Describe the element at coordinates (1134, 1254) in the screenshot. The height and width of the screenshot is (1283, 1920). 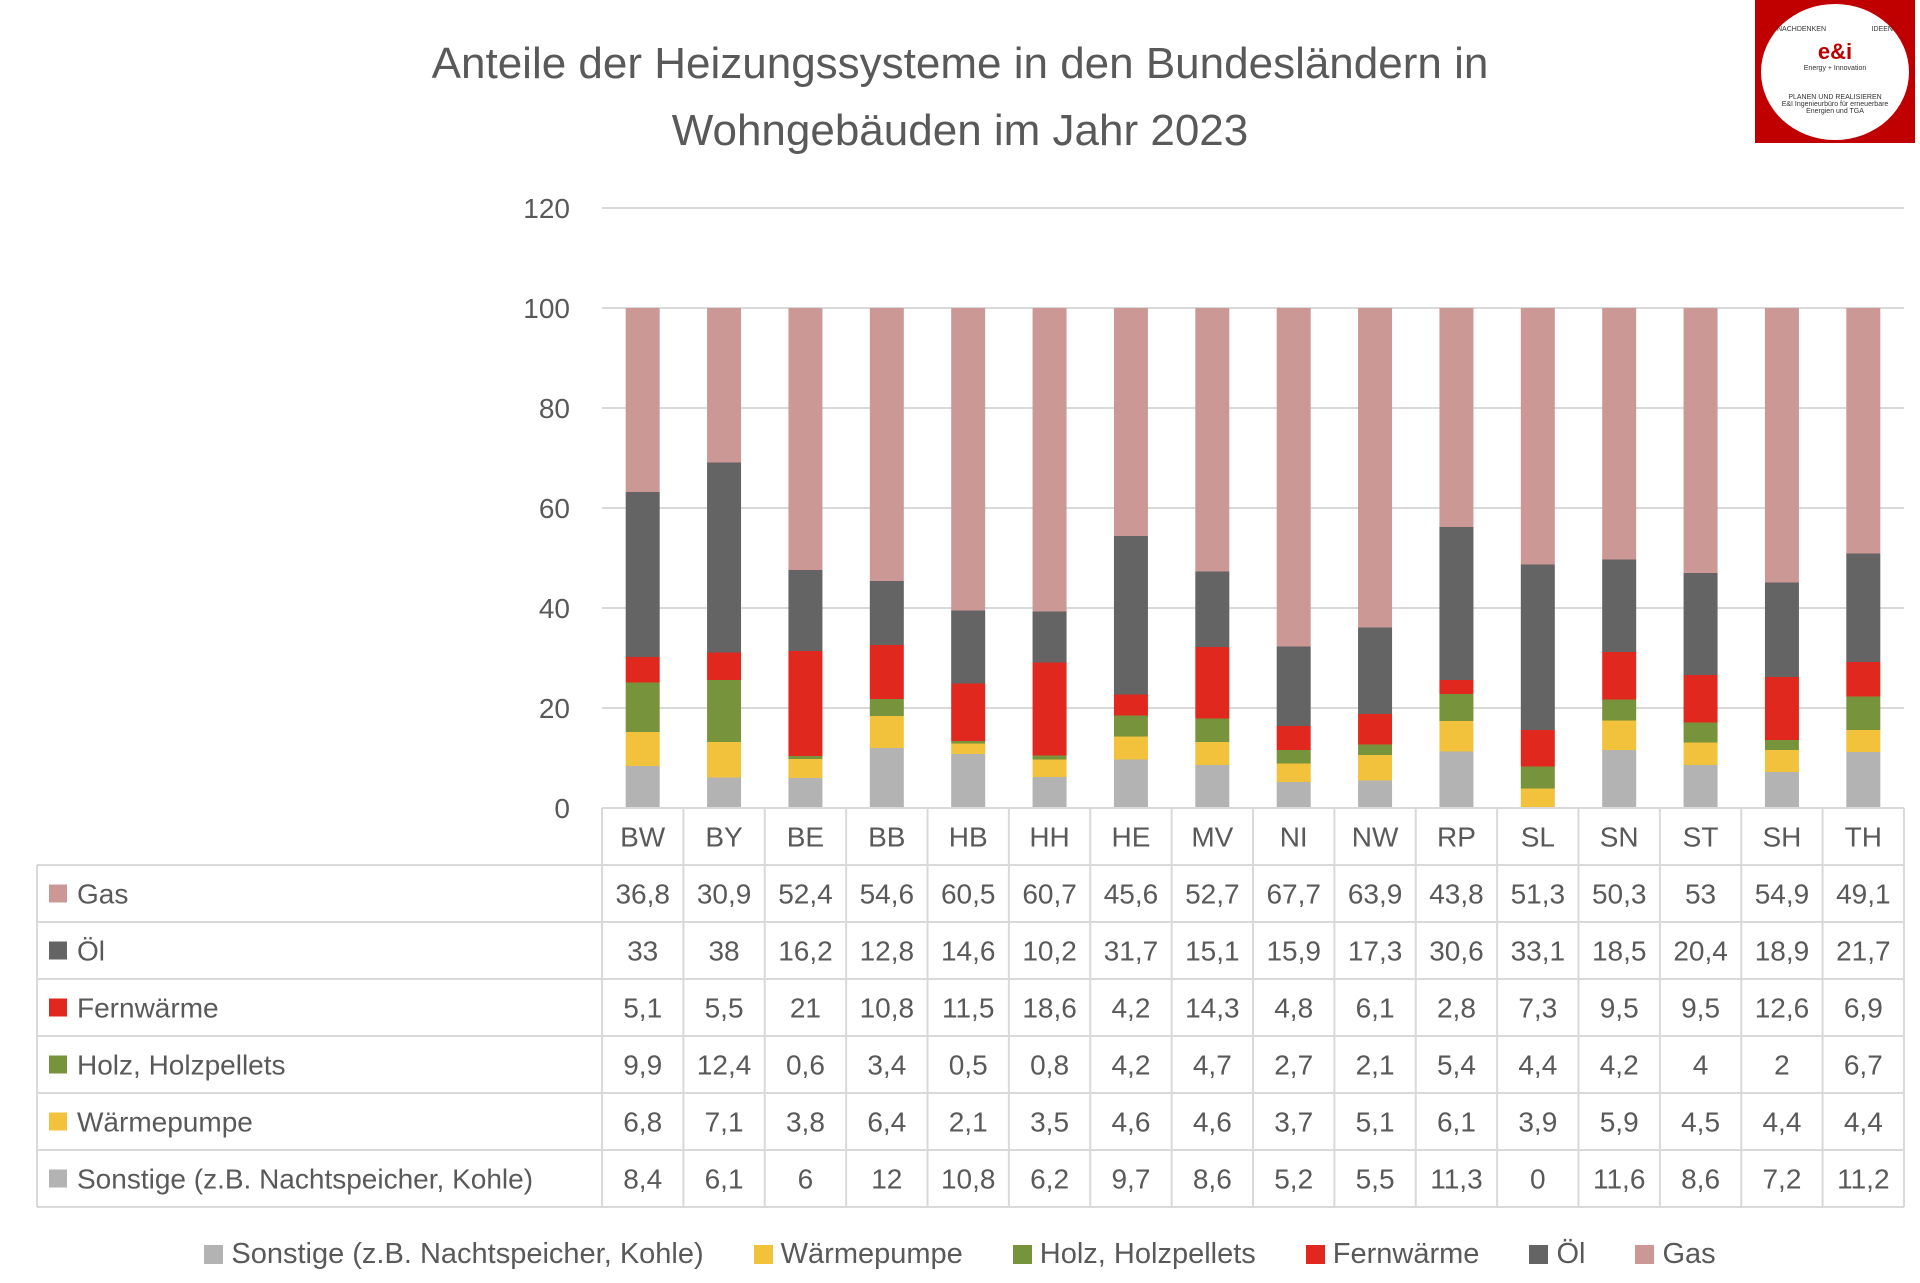
I see `legend-item: Holz, Holzpellets` at that location.